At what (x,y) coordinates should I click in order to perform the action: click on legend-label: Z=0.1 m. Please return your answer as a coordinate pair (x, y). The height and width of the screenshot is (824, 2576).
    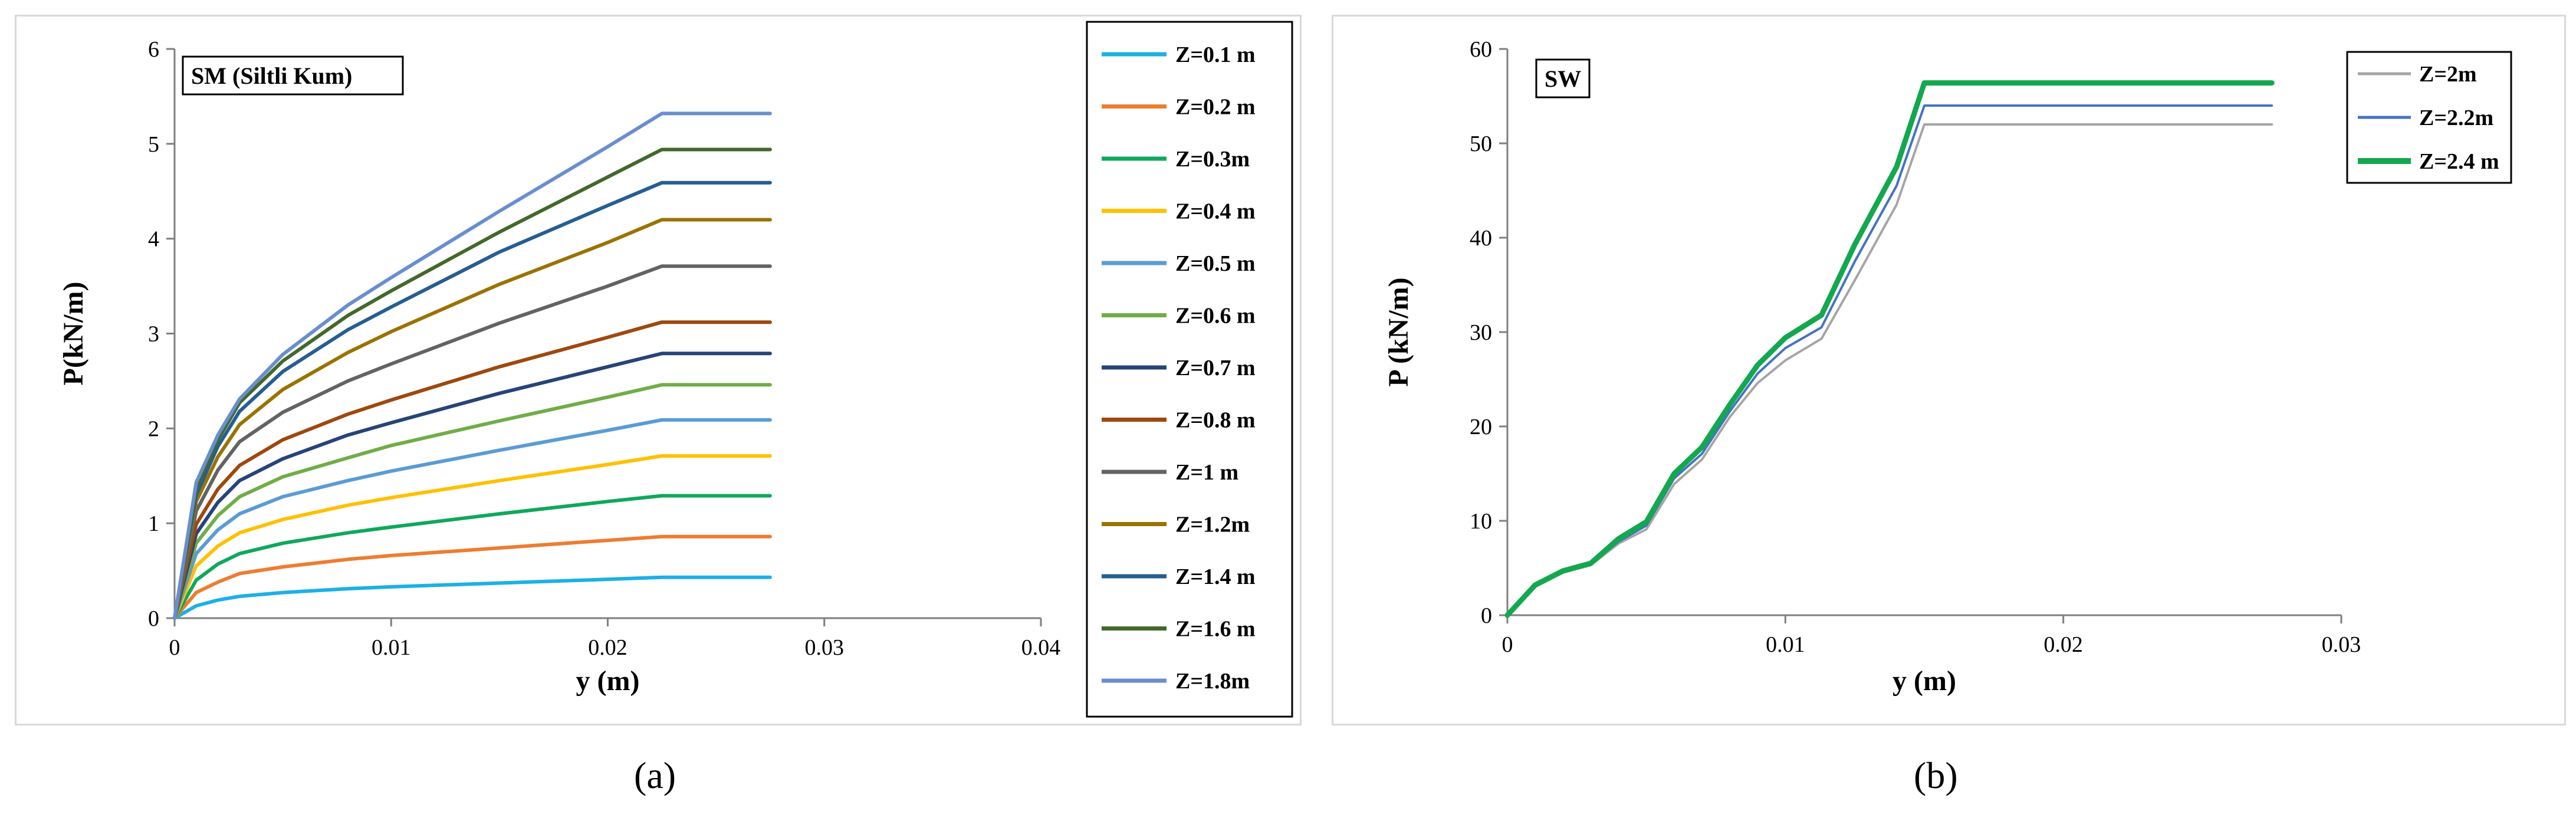
    Looking at the image, I should click on (1215, 54).